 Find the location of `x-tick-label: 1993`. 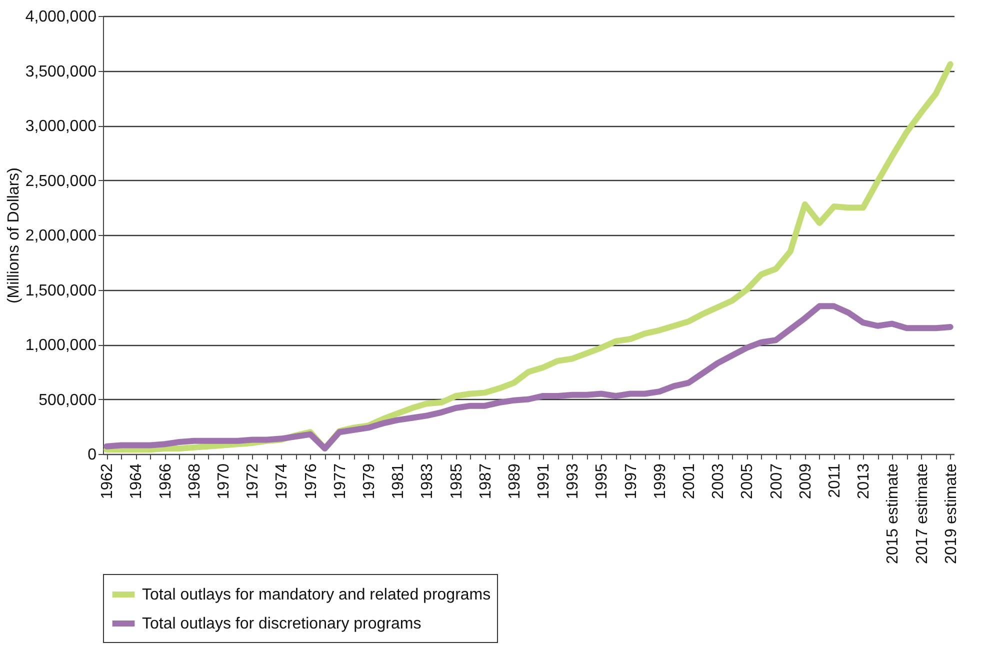

x-tick-label: 1993 is located at coordinates (573, 481).